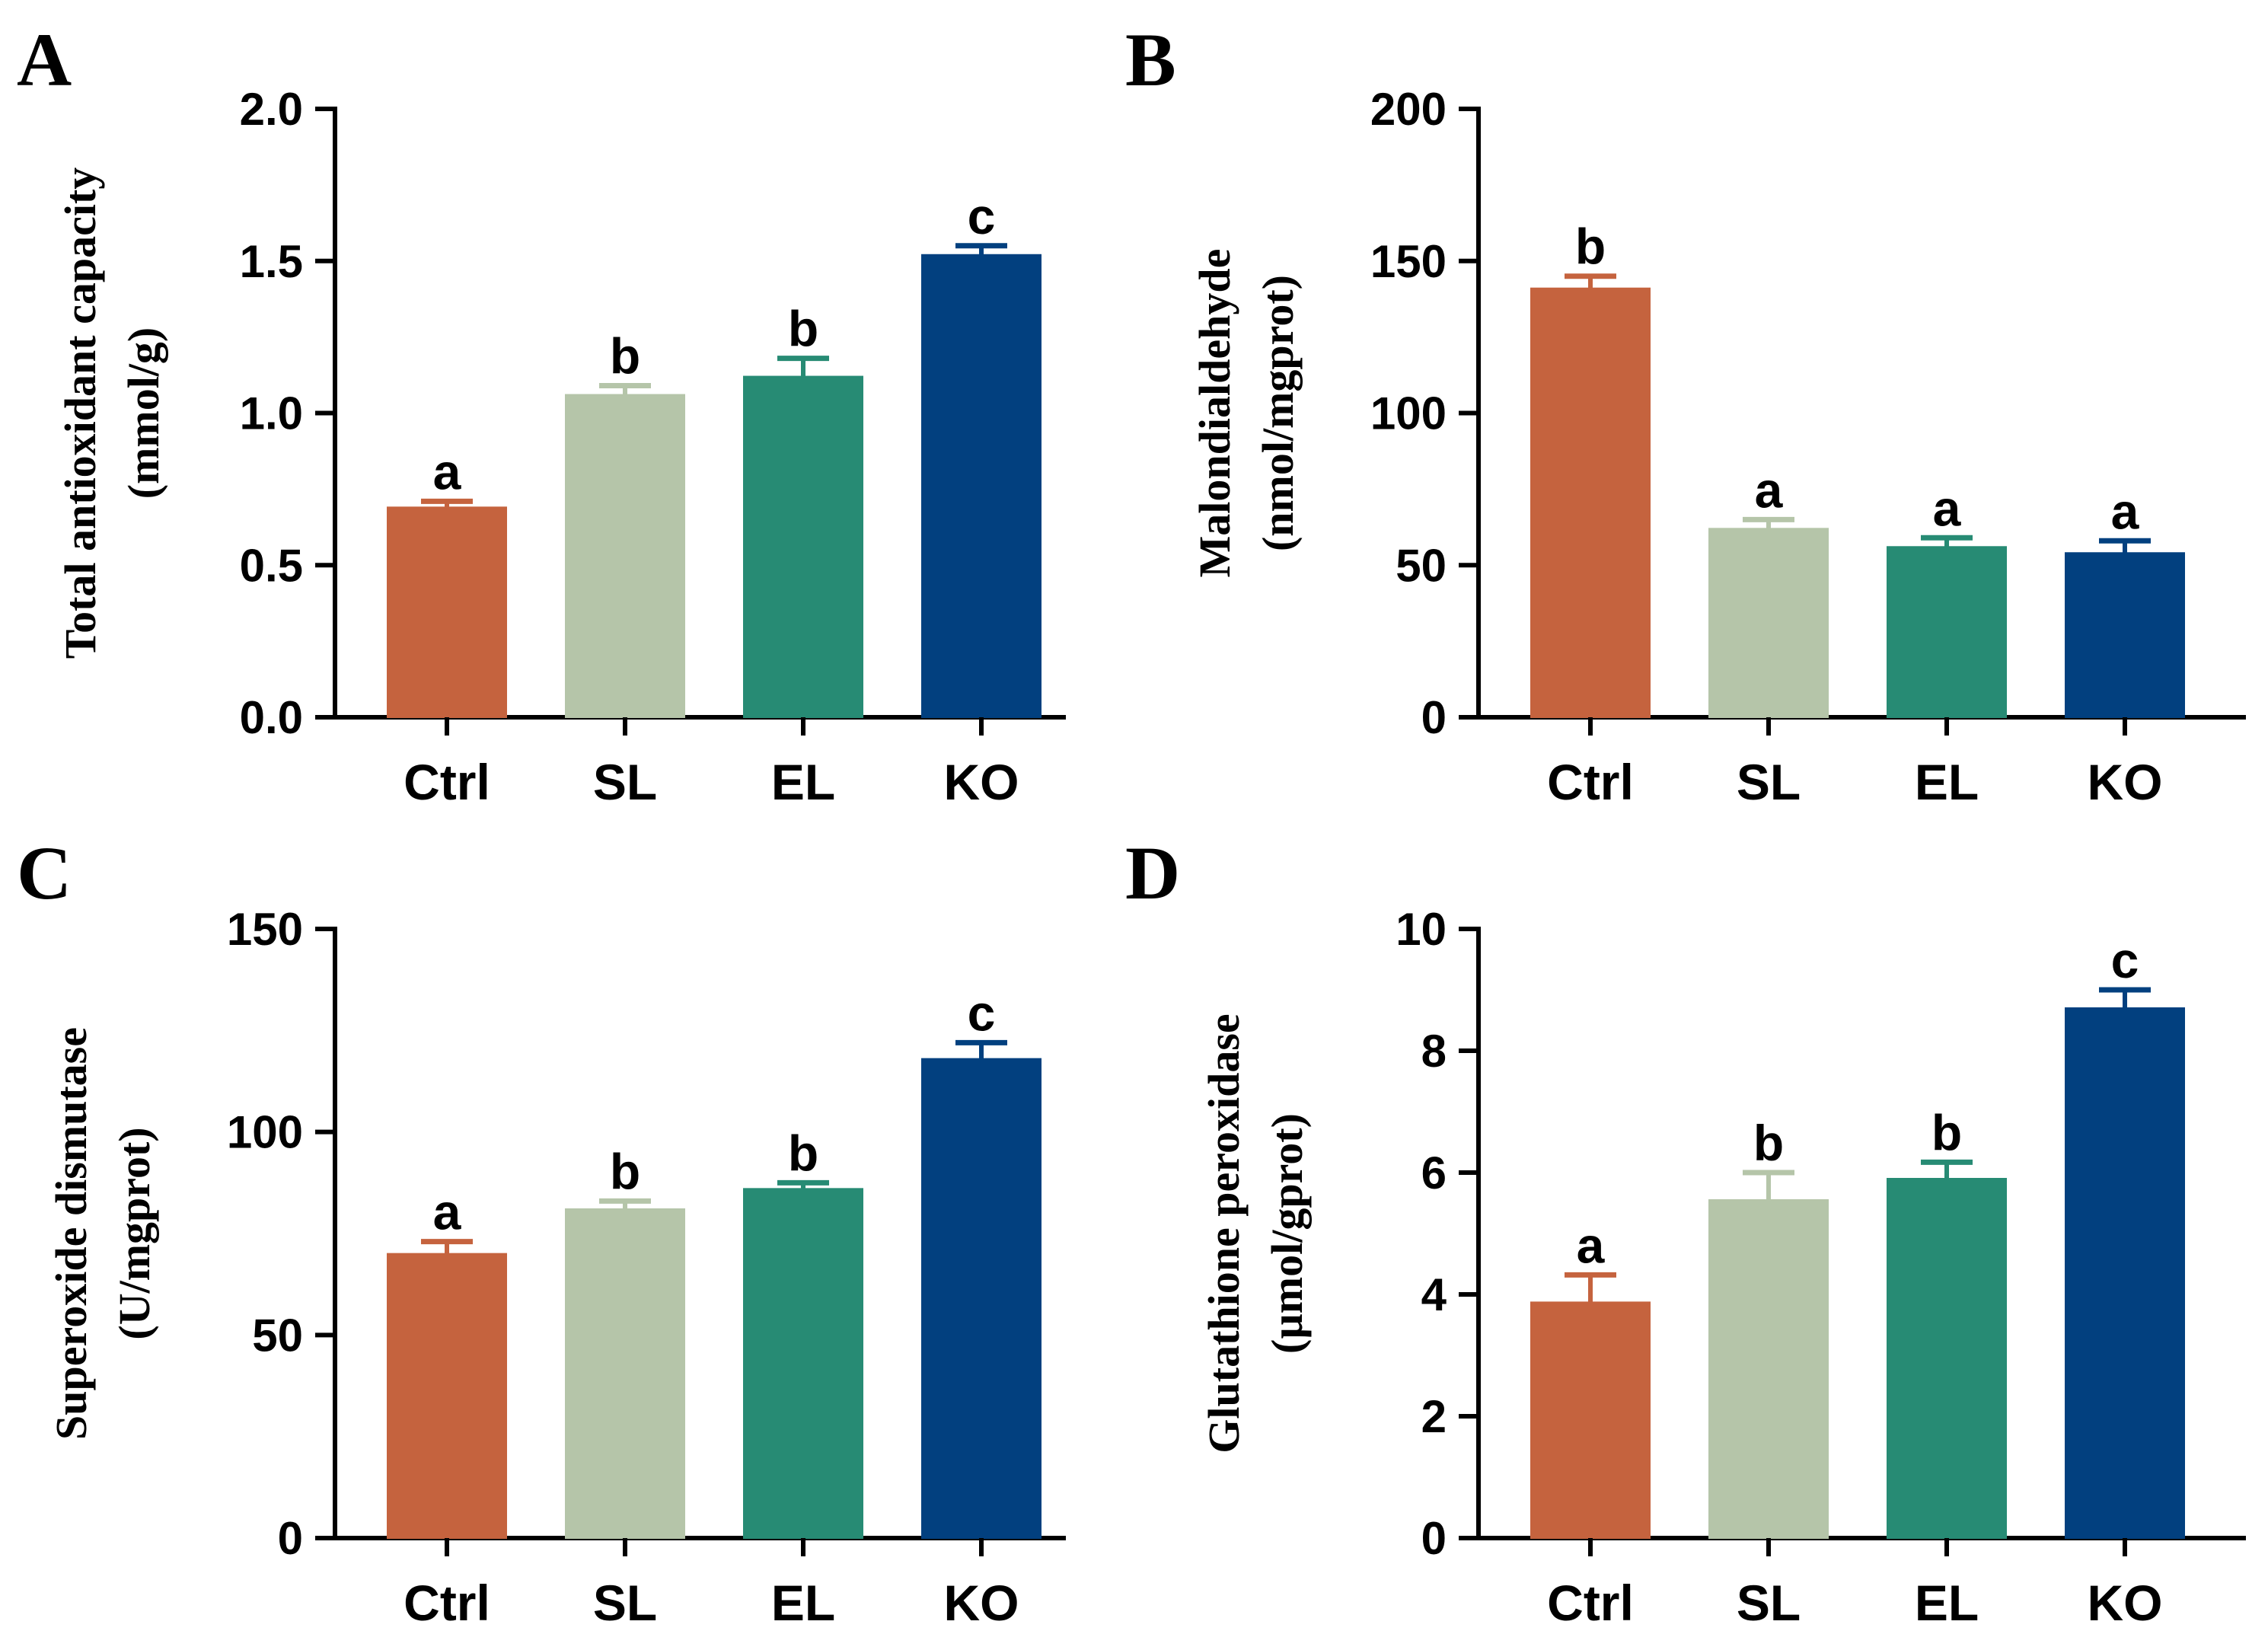 The height and width of the screenshot is (1650, 2268). I want to click on panel-c-category-label: SL, so click(625, 1603).